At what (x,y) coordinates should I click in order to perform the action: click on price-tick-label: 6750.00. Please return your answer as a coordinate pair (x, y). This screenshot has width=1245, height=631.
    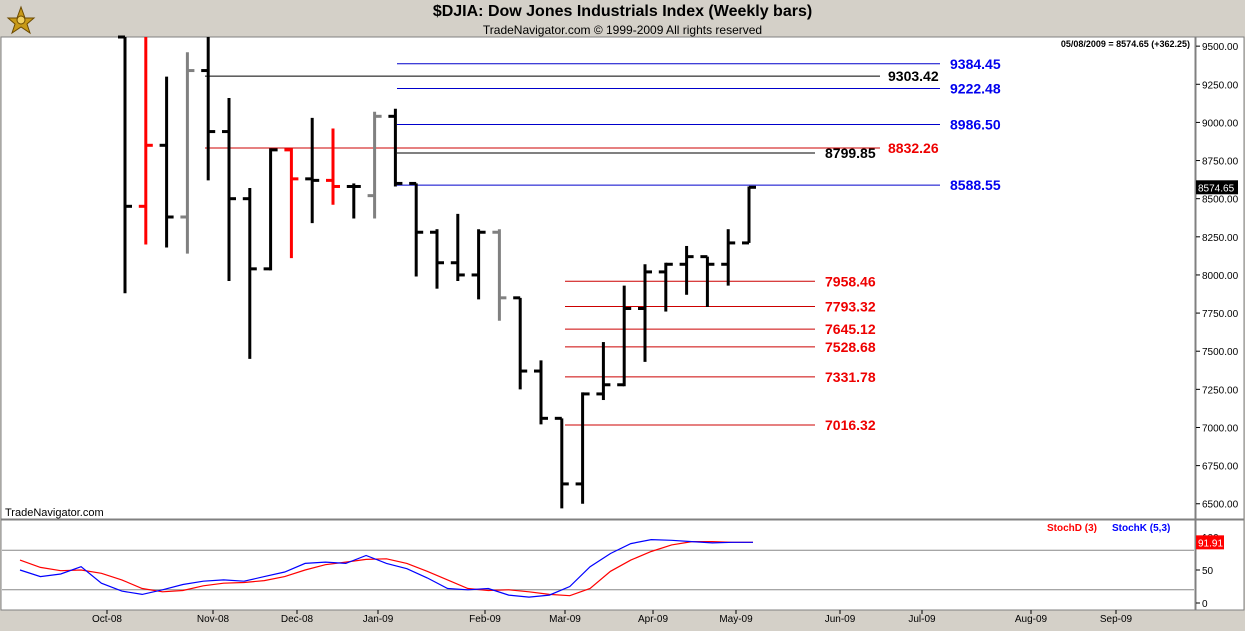
    Looking at the image, I should click on (1220, 467).